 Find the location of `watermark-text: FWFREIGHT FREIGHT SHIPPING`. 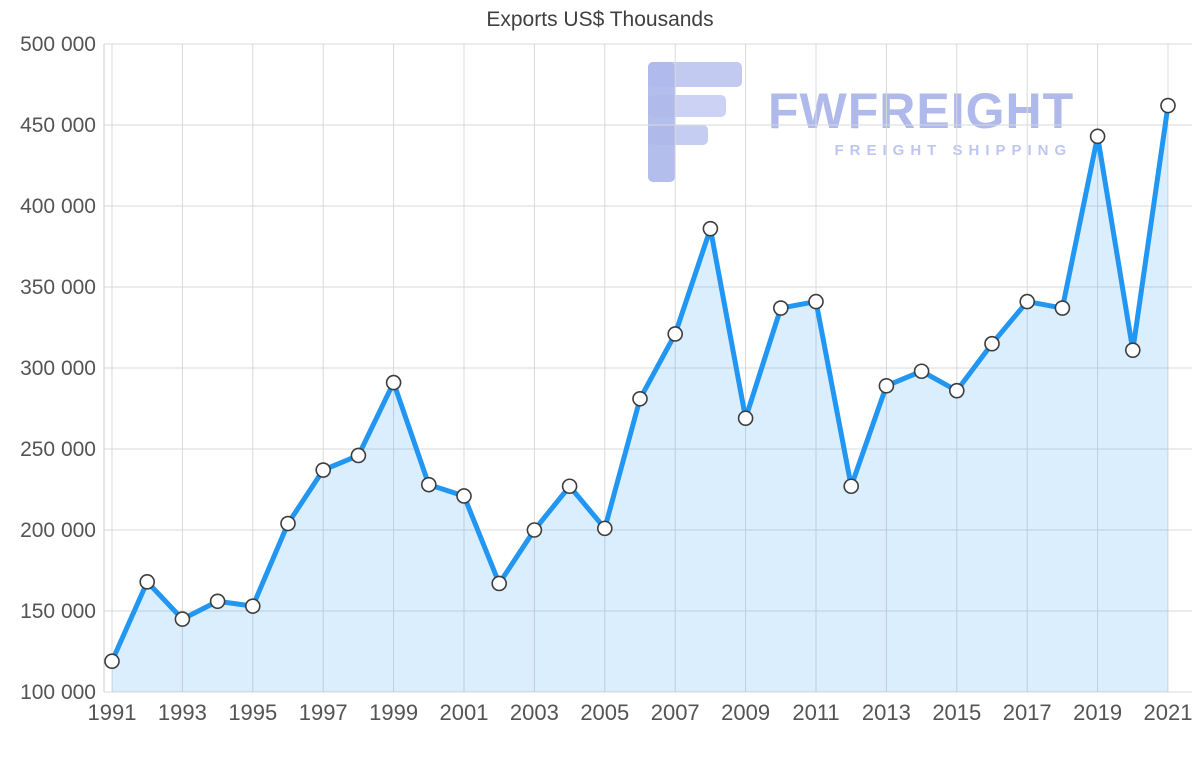

watermark-text: FWFREIGHT FREIGHT SHIPPING is located at coordinates (921, 122).